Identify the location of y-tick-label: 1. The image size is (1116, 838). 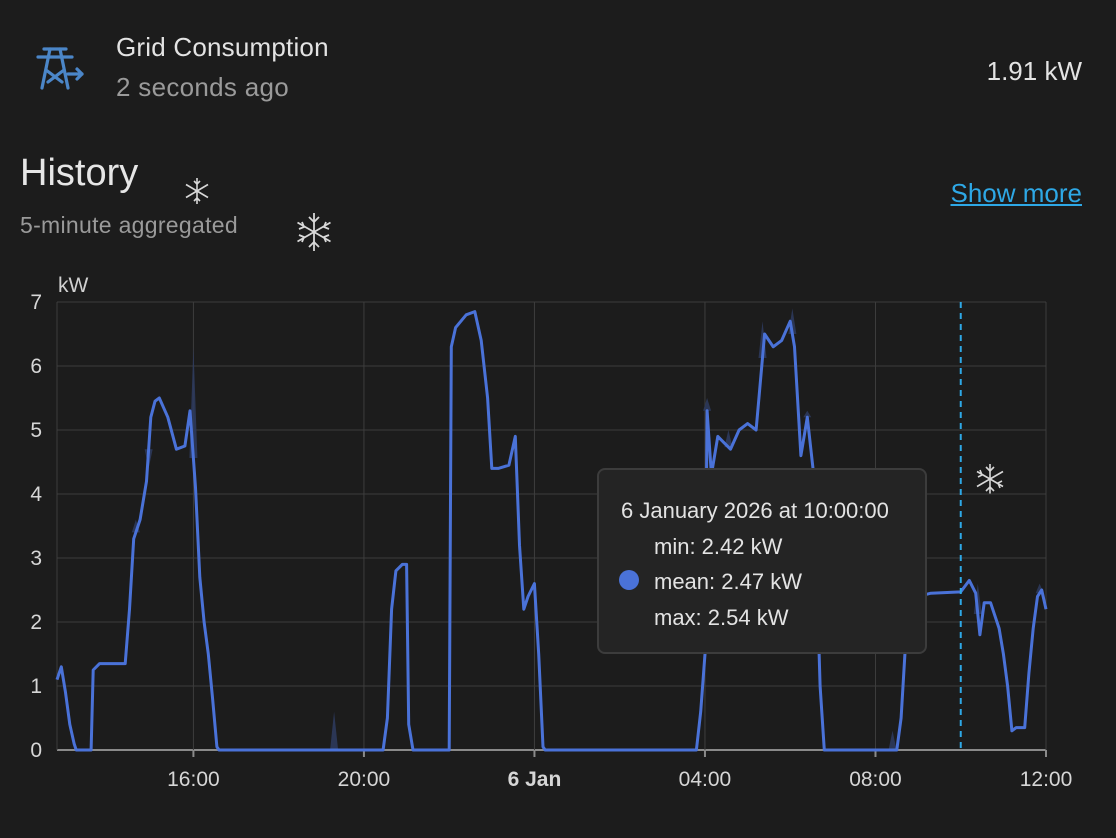
(36, 686).